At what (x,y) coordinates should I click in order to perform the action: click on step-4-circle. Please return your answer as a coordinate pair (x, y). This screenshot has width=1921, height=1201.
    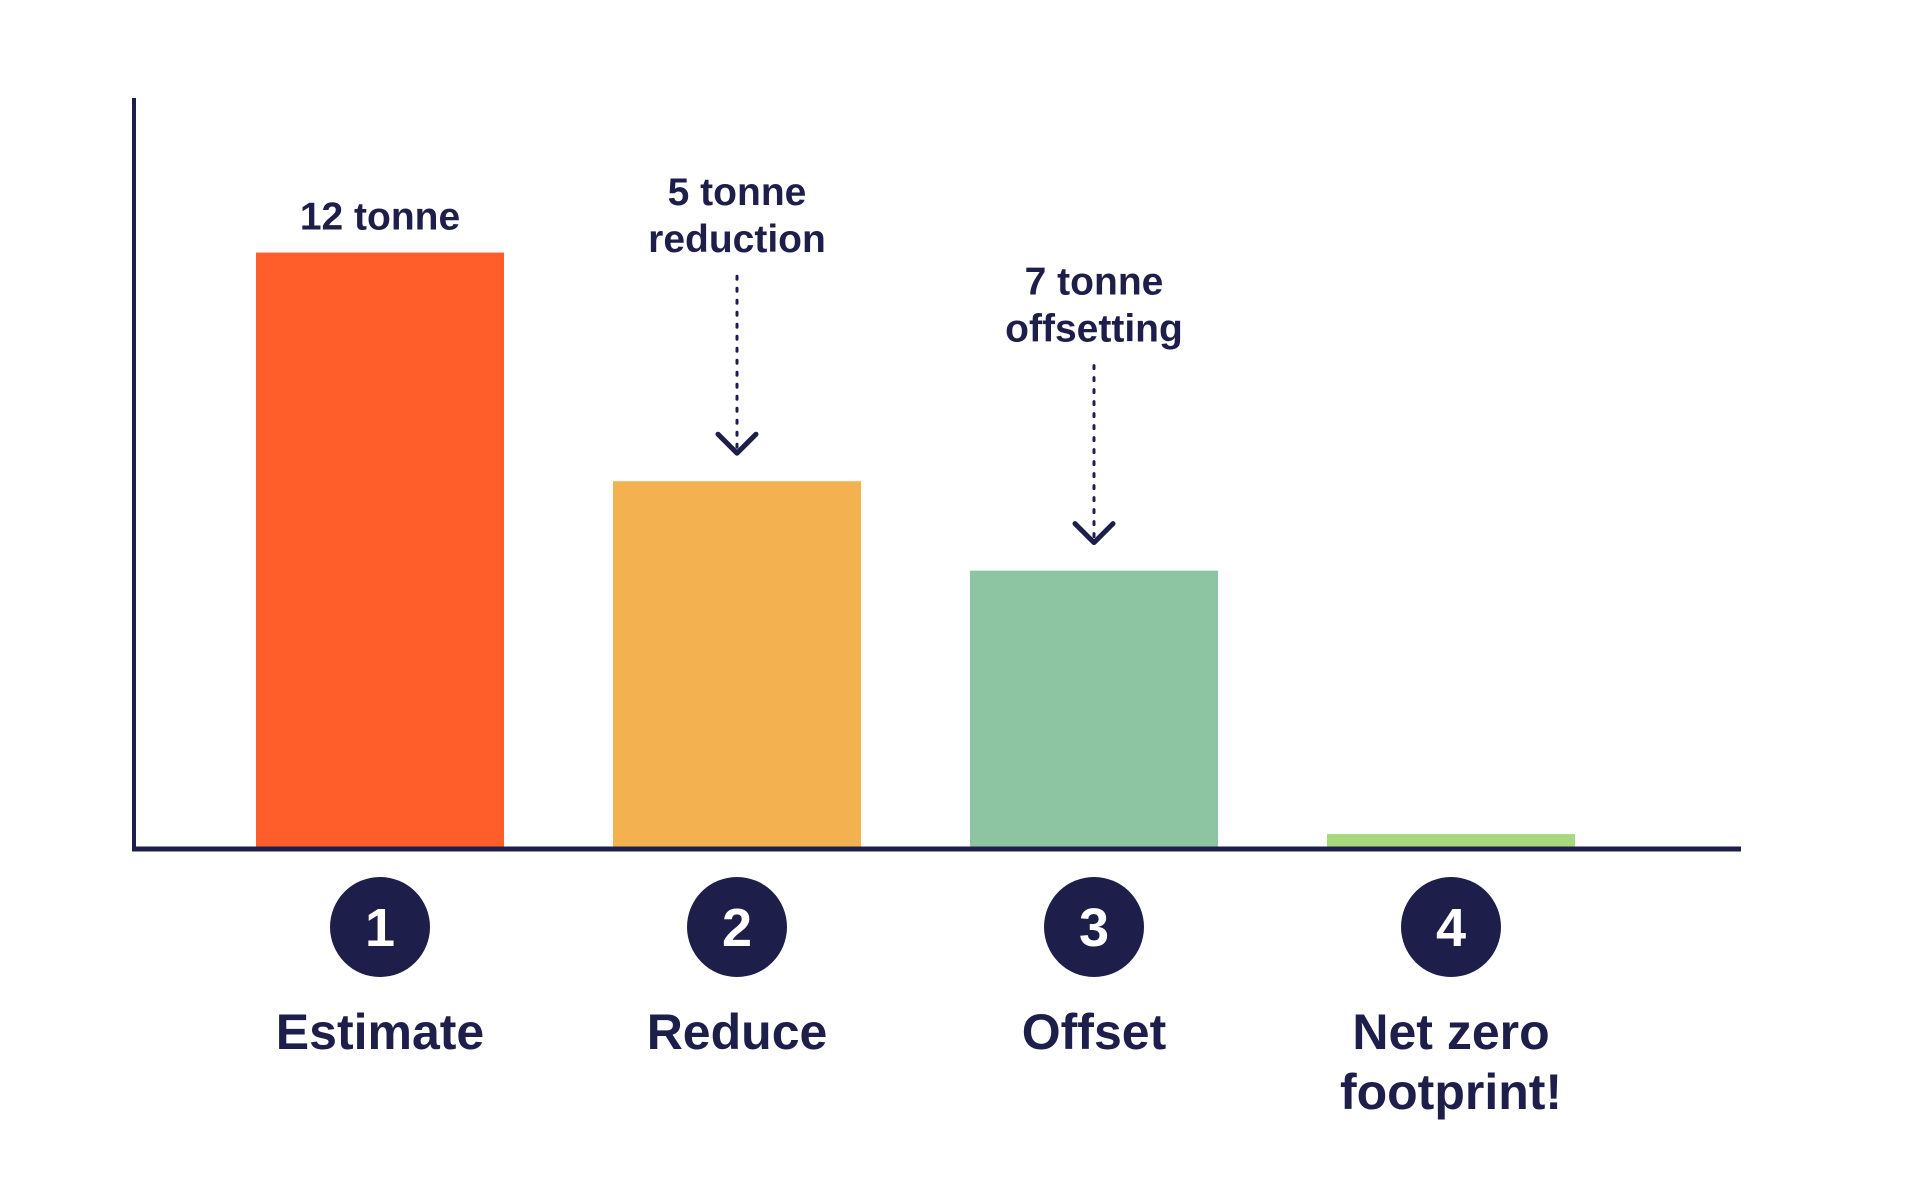
    Looking at the image, I should click on (1451, 927).